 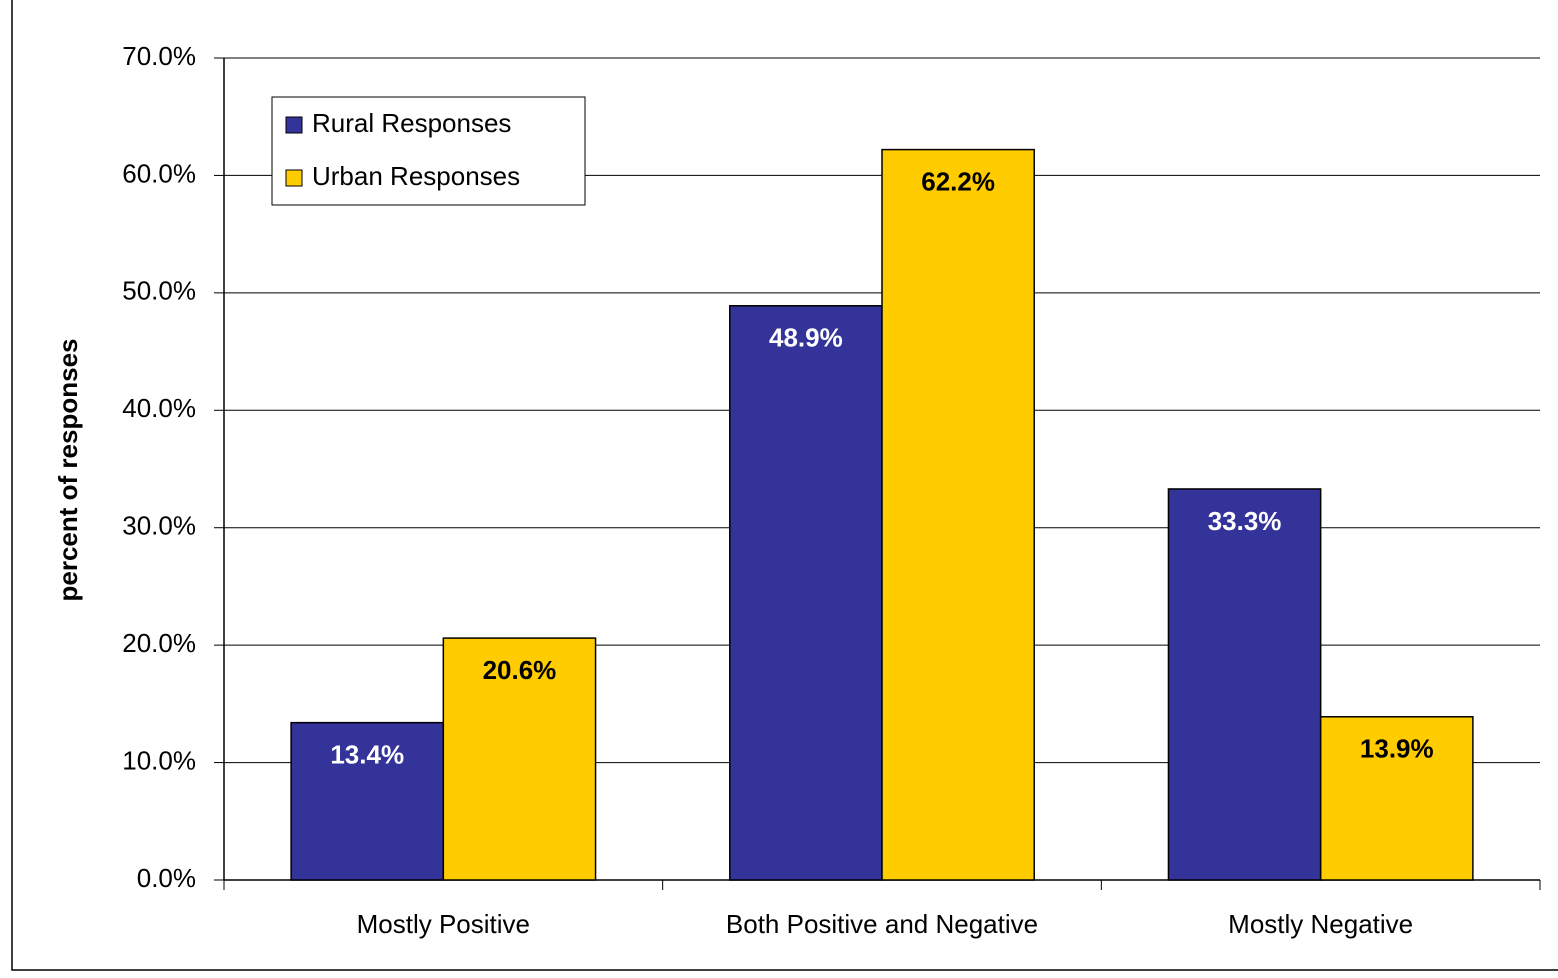 What do you see at coordinates (1245, 521) in the screenshot?
I see `data-label: 33.3%` at bounding box center [1245, 521].